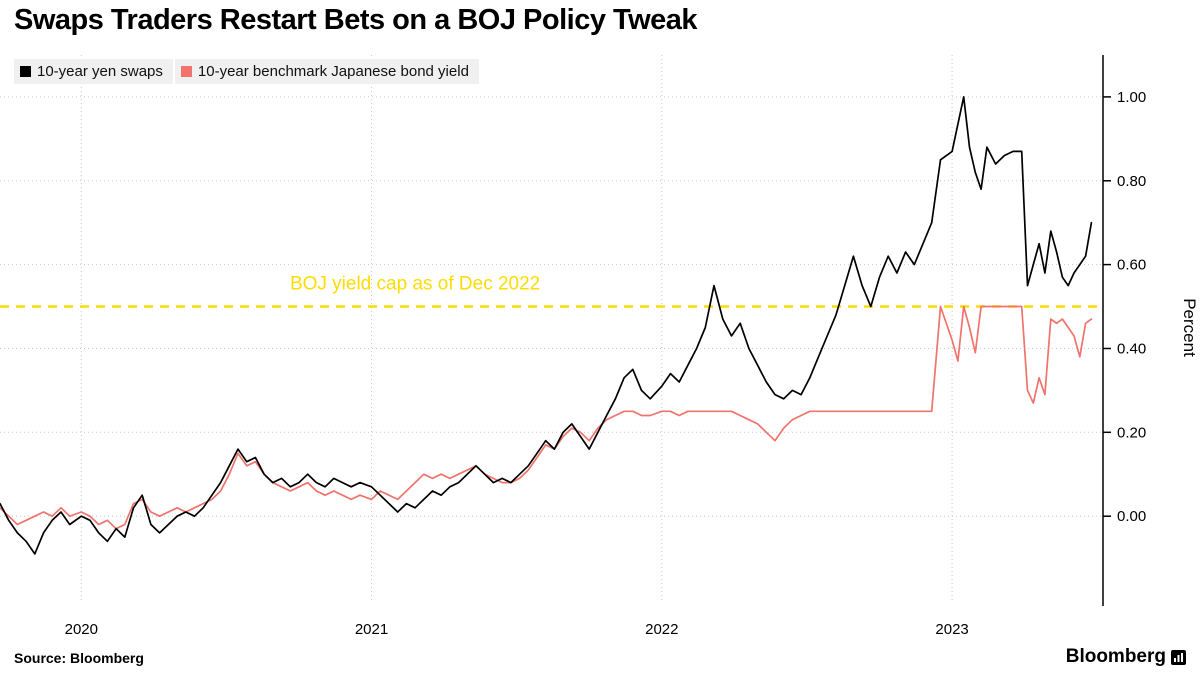 Image resolution: width=1200 pixels, height=675 pixels. What do you see at coordinates (1131, 432) in the screenshot?
I see `y-tick-label: 0.20` at bounding box center [1131, 432].